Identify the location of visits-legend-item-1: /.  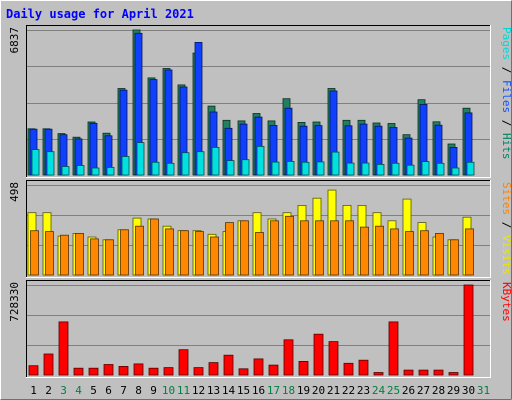
(506, 225).